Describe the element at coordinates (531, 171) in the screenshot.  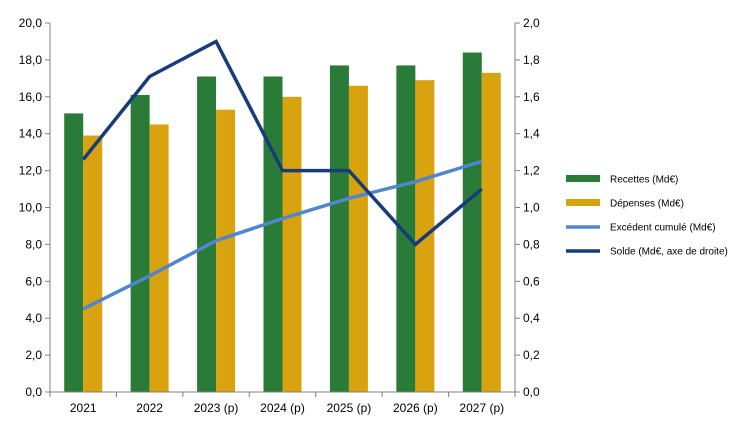
I see `y-right-tick-label: 1,2` at that location.